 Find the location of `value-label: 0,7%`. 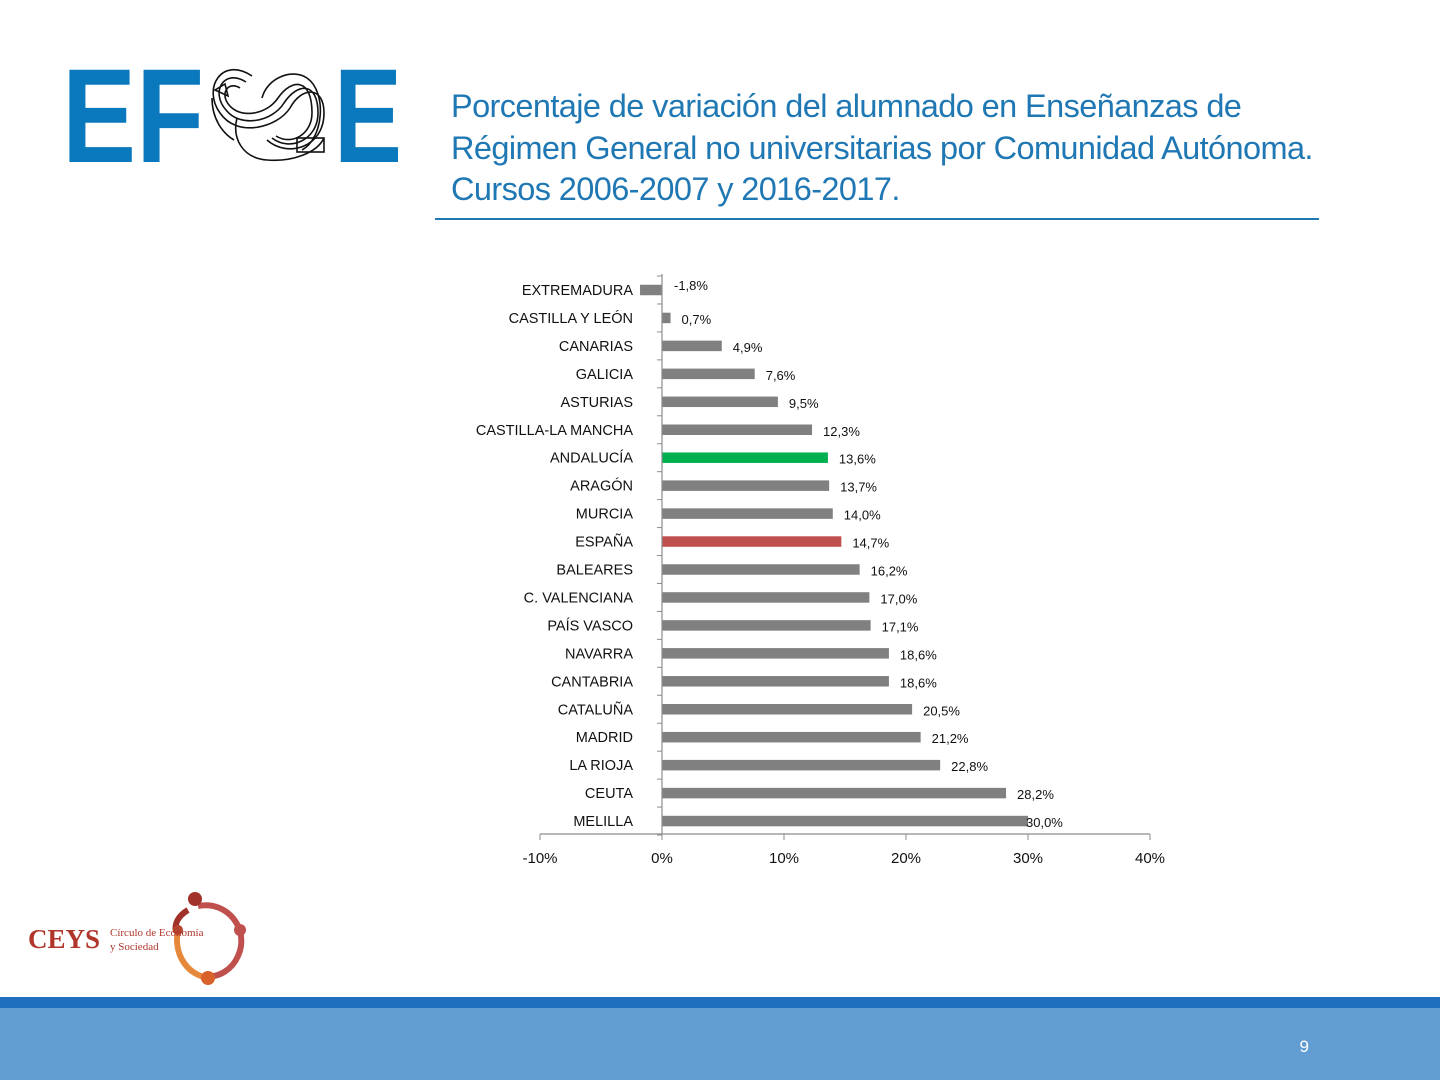

value-label: 0,7% is located at coordinates (697, 319).